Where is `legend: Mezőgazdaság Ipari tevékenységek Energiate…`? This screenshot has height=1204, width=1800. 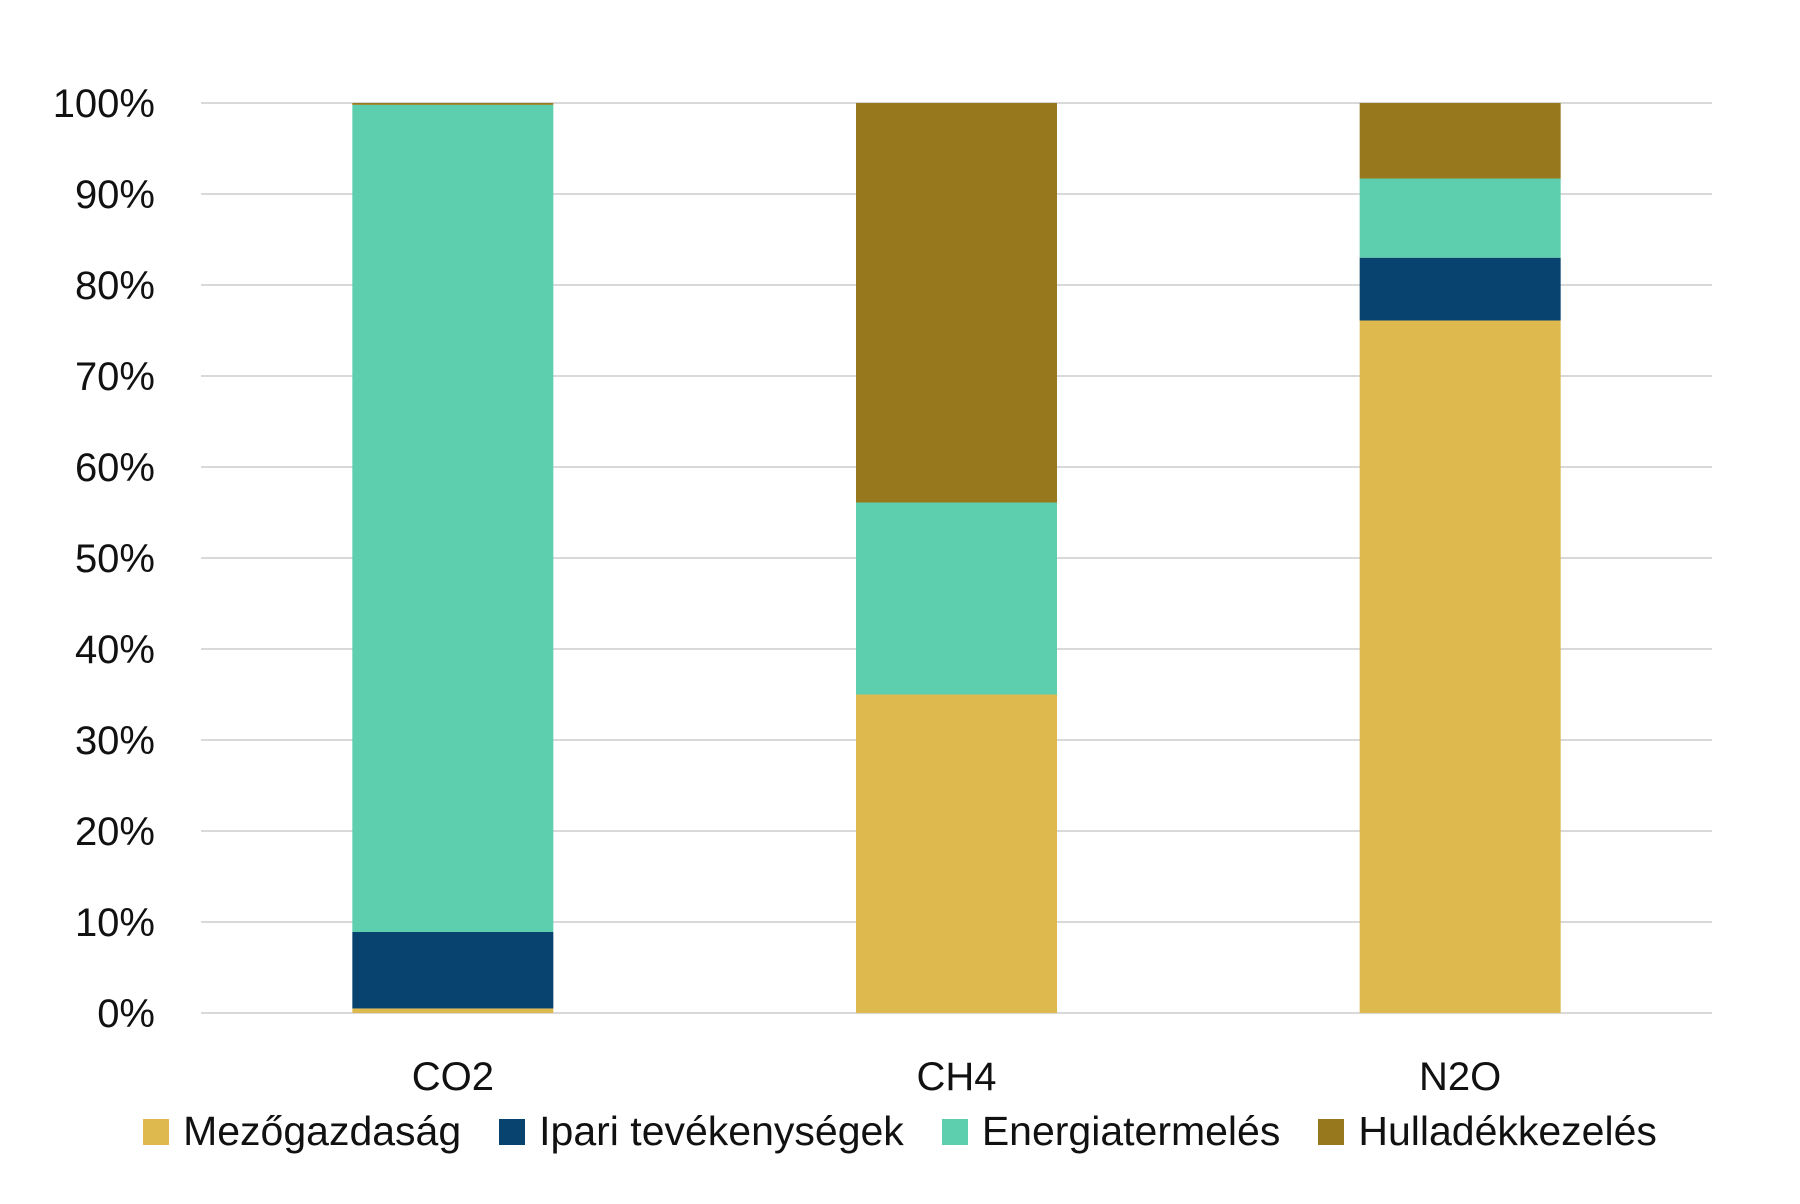 legend: Mezőgazdaság Ipari tevékenységek Energiate… is located at coordinates (900, 1131).